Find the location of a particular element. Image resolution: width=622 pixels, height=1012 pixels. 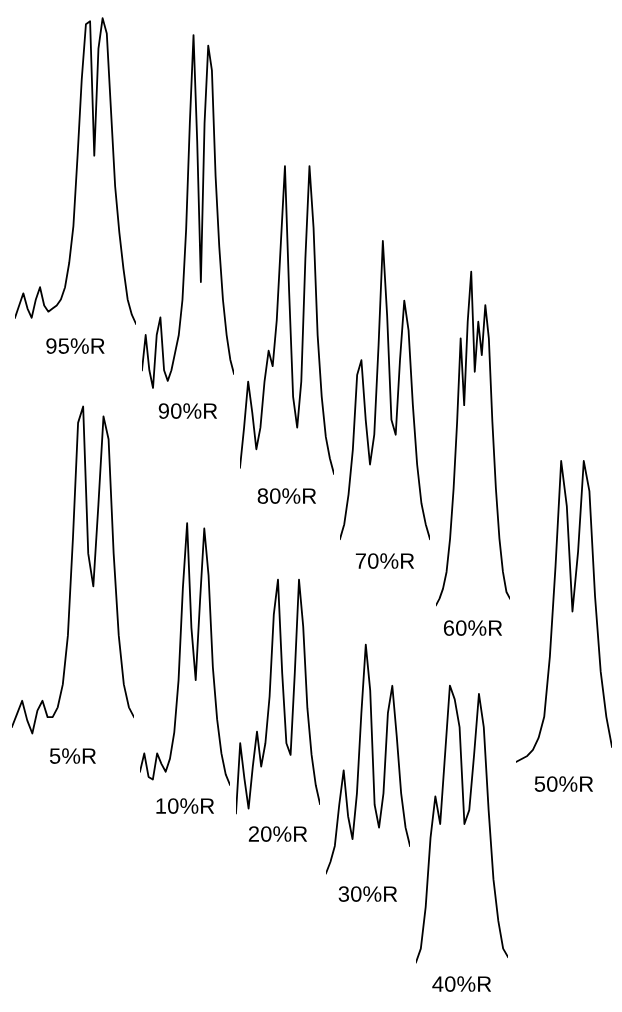

x-axis-title: 70%R is located at coordinates (385, 561).